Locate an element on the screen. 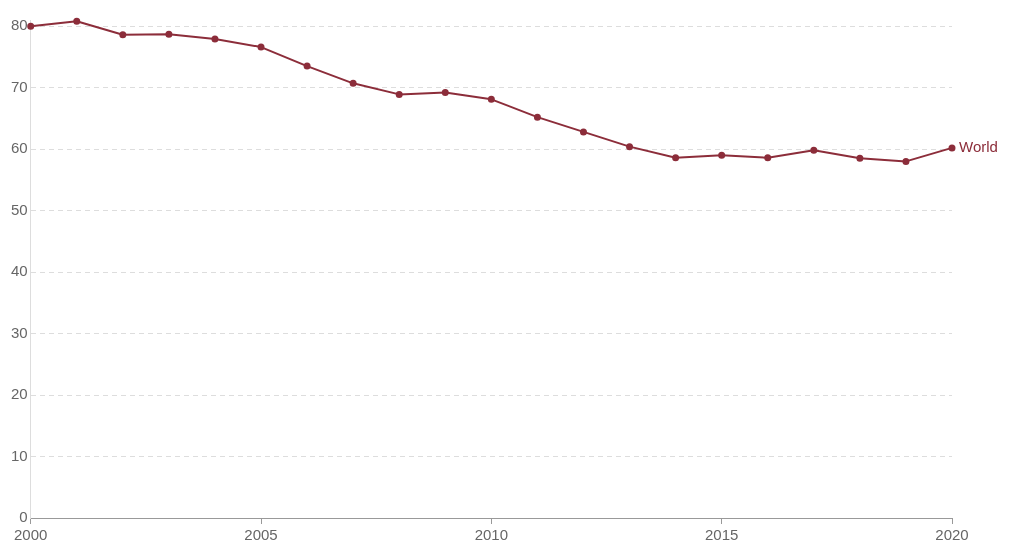 Image resolution: width=1020 pixels, height=556 pixels. y-tick-label: 40 is located at coordinates (19, 271).